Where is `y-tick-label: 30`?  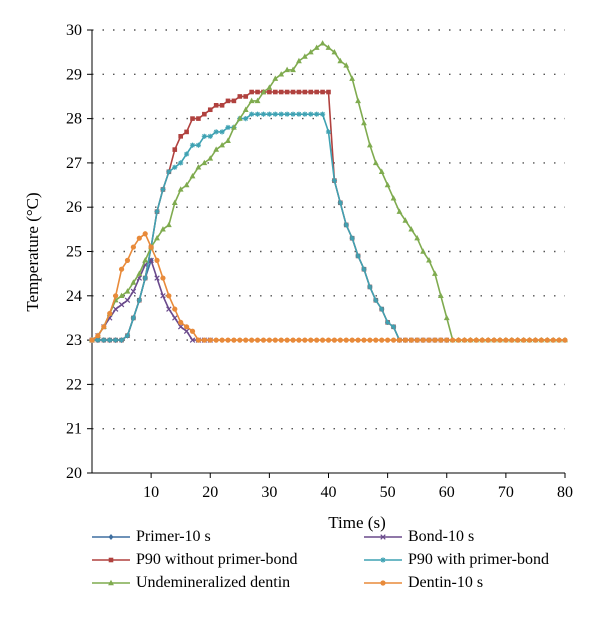
y-tick-label: 30 is located at coordinates (74, 30).